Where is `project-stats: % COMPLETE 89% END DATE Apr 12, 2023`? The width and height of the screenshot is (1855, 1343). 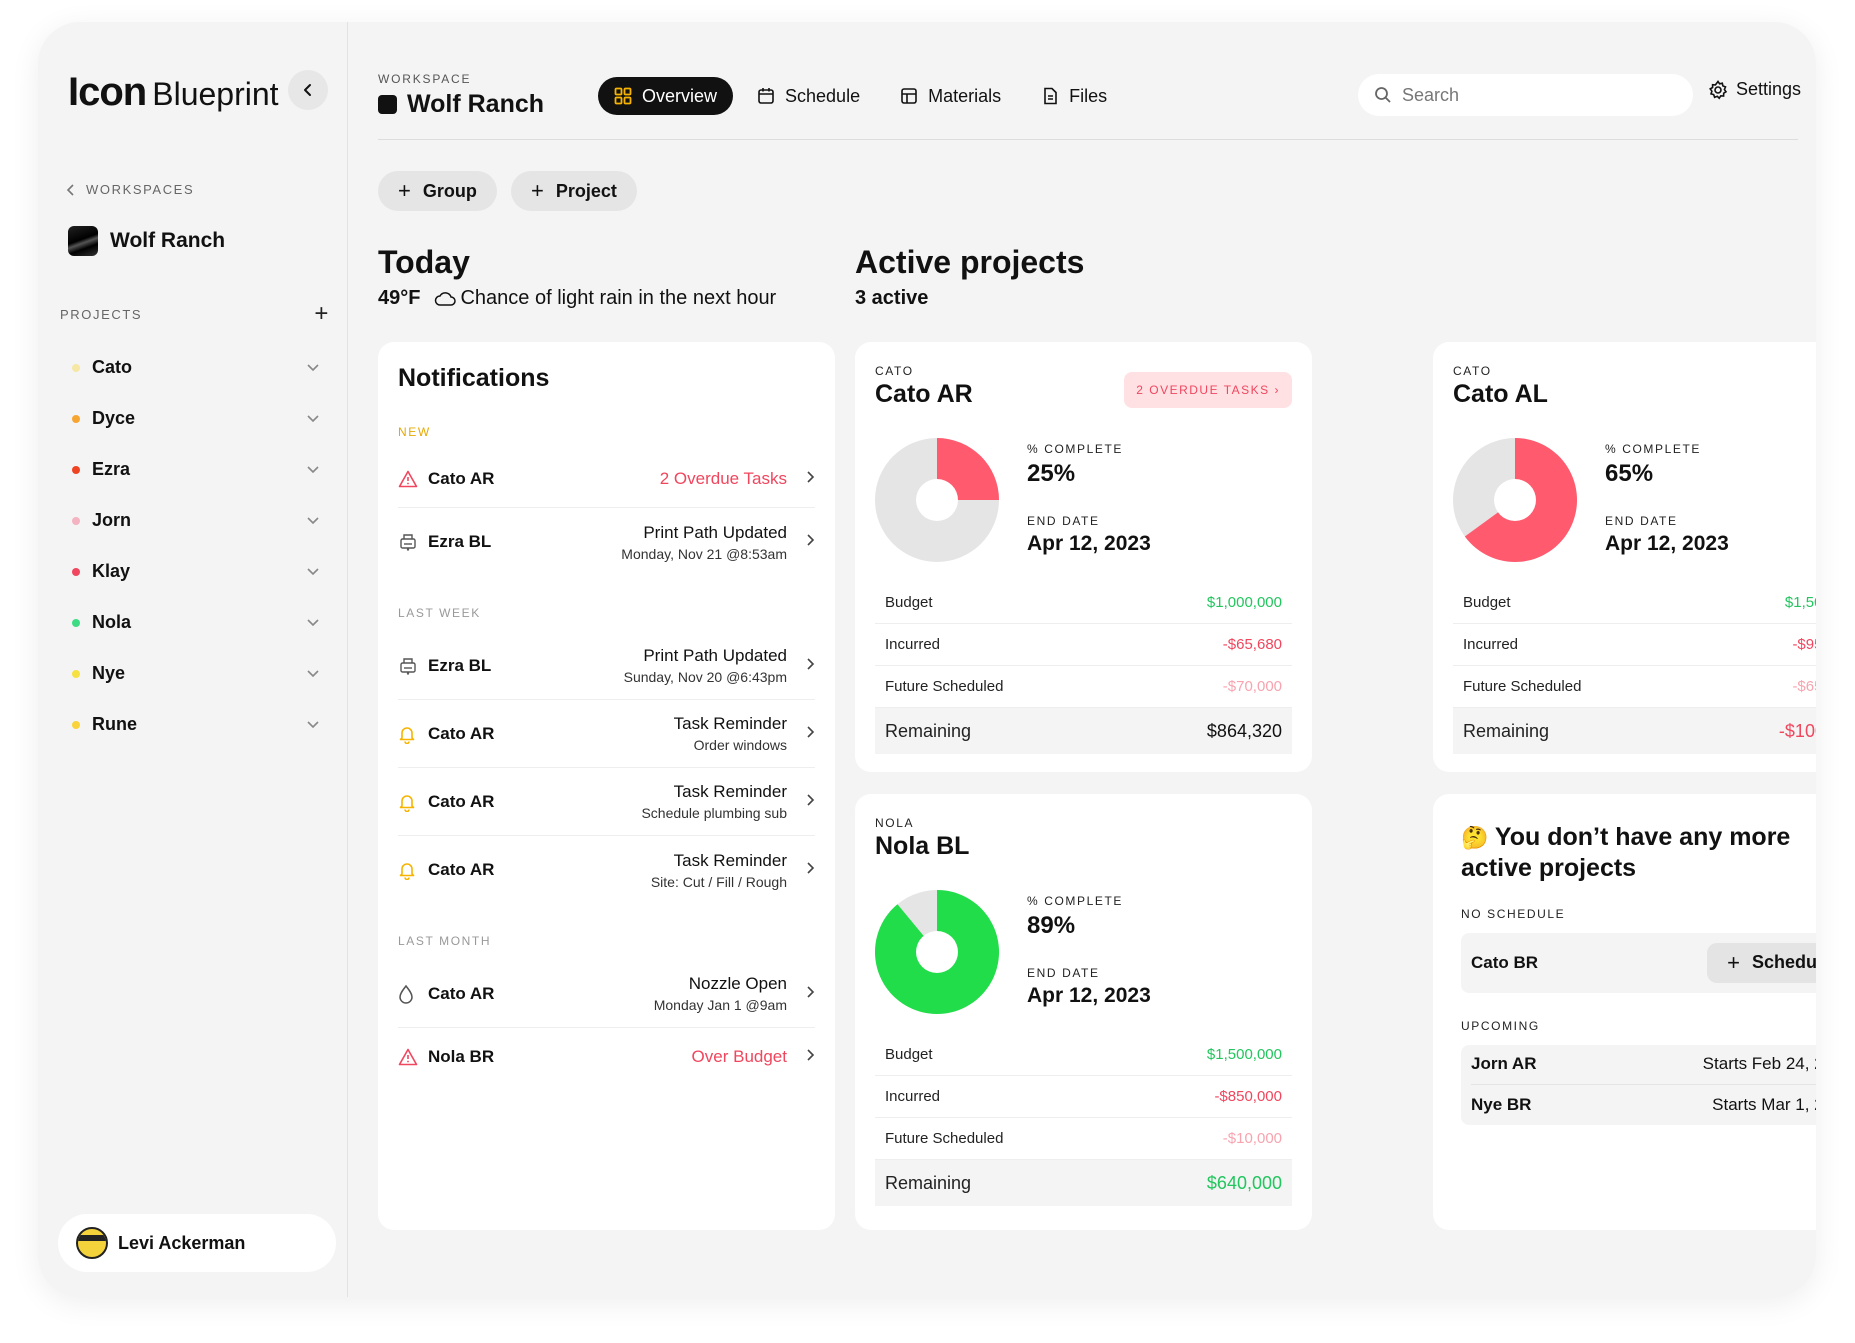
project-stats: % COMPLETE 89% END DATE Apr 12, 2023 is located at coordinates (1089, 951).